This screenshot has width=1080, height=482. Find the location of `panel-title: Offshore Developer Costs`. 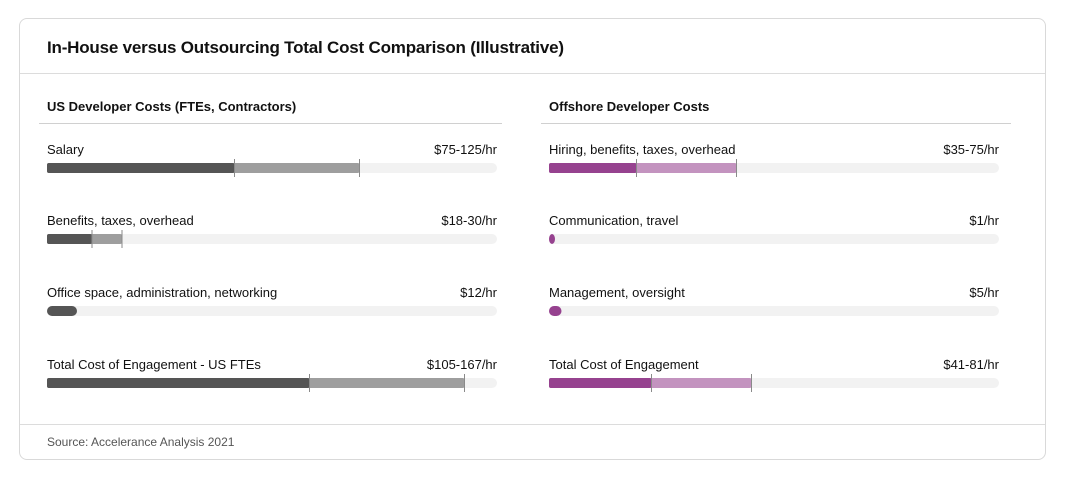

panel-title: Offshore Developer Costs is located at coordinates (629, 106).